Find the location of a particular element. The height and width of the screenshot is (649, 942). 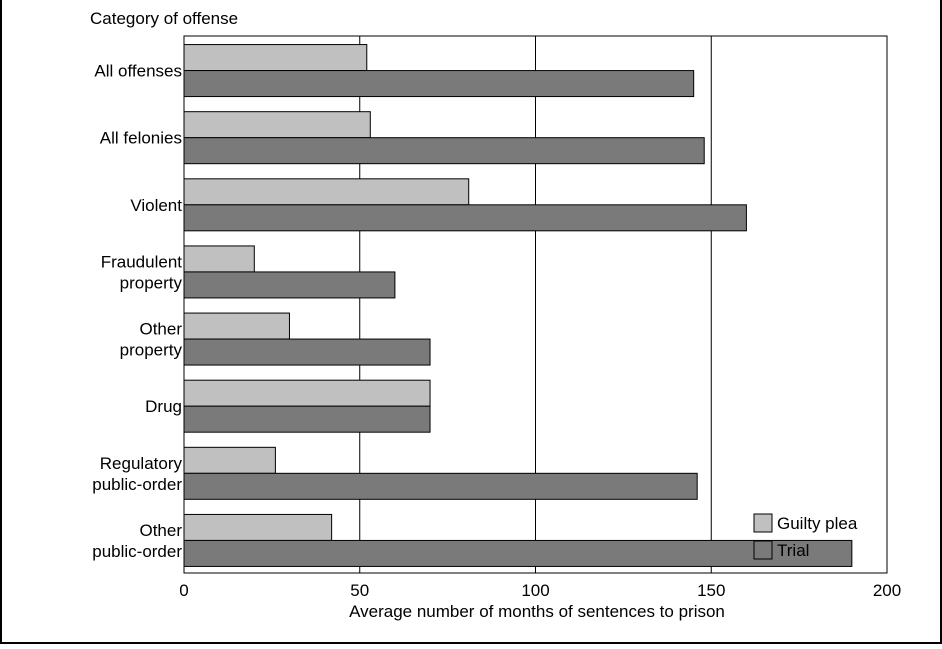

x-tick-label: 100 is located at coordinates (535, 590).